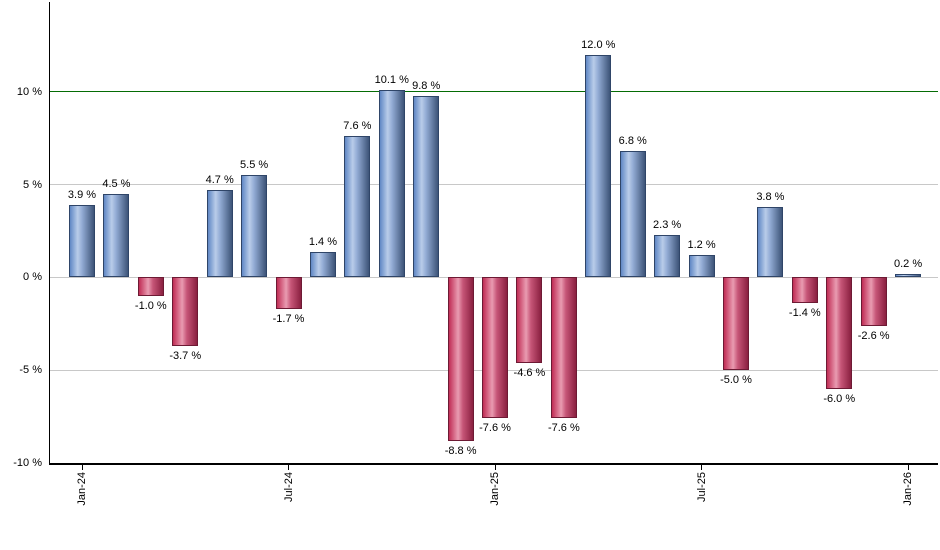 This screenshot has height=550, width=940. I want to click on x-axis-line, so click(493, 464).